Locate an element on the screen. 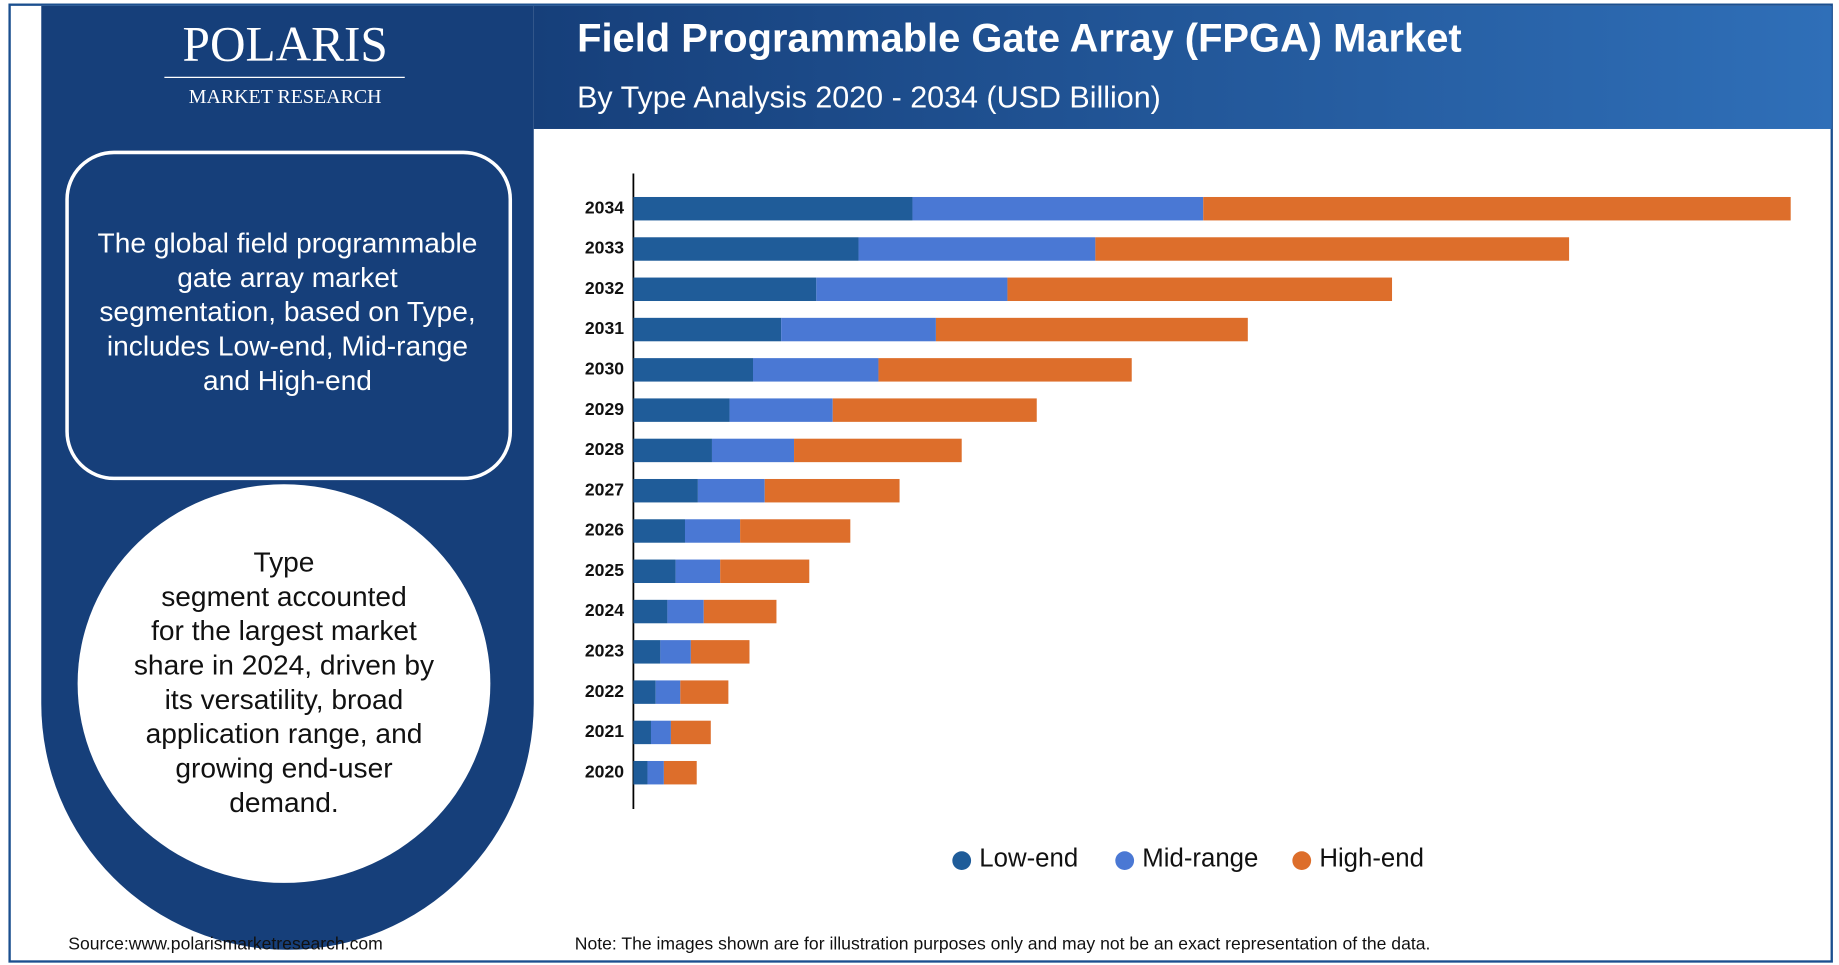  info-box-line: segmentation, based on Type, is located at coordinates (287, 311).